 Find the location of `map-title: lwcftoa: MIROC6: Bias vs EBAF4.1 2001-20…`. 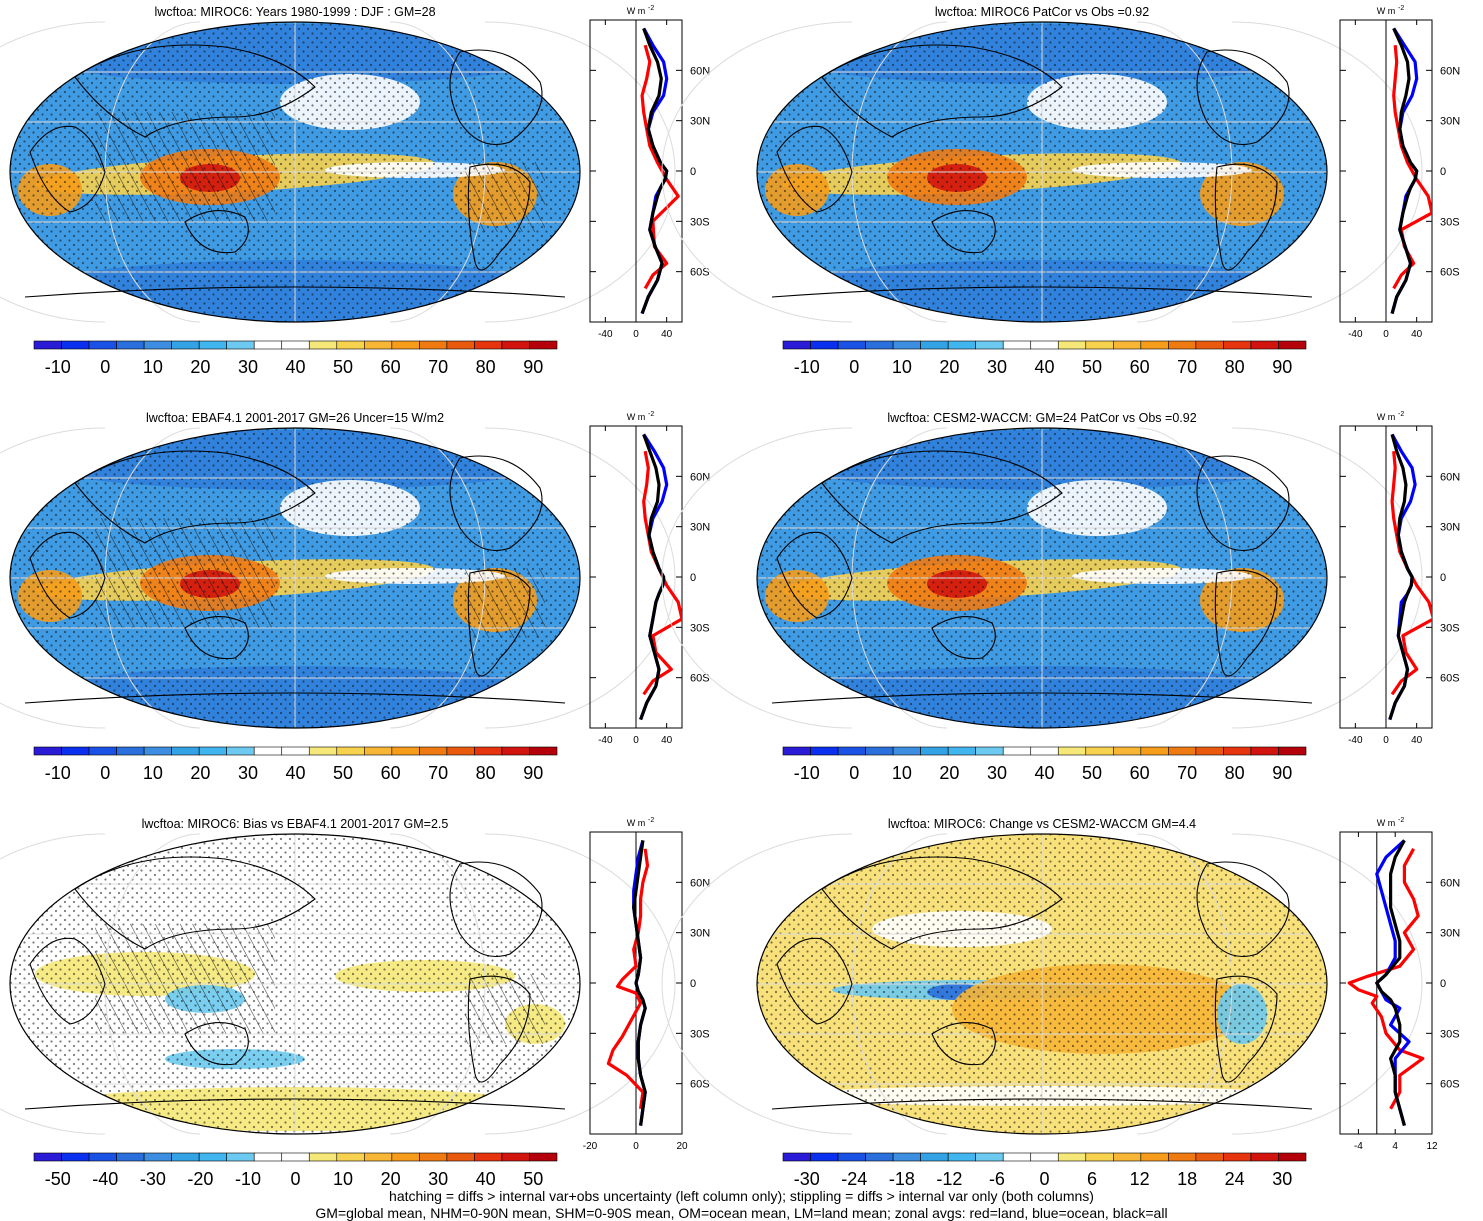

map-title: lwcftoa: MIROC6: Bias vs EBAF4.1 2001-20… is located at coordinates (295, 824).